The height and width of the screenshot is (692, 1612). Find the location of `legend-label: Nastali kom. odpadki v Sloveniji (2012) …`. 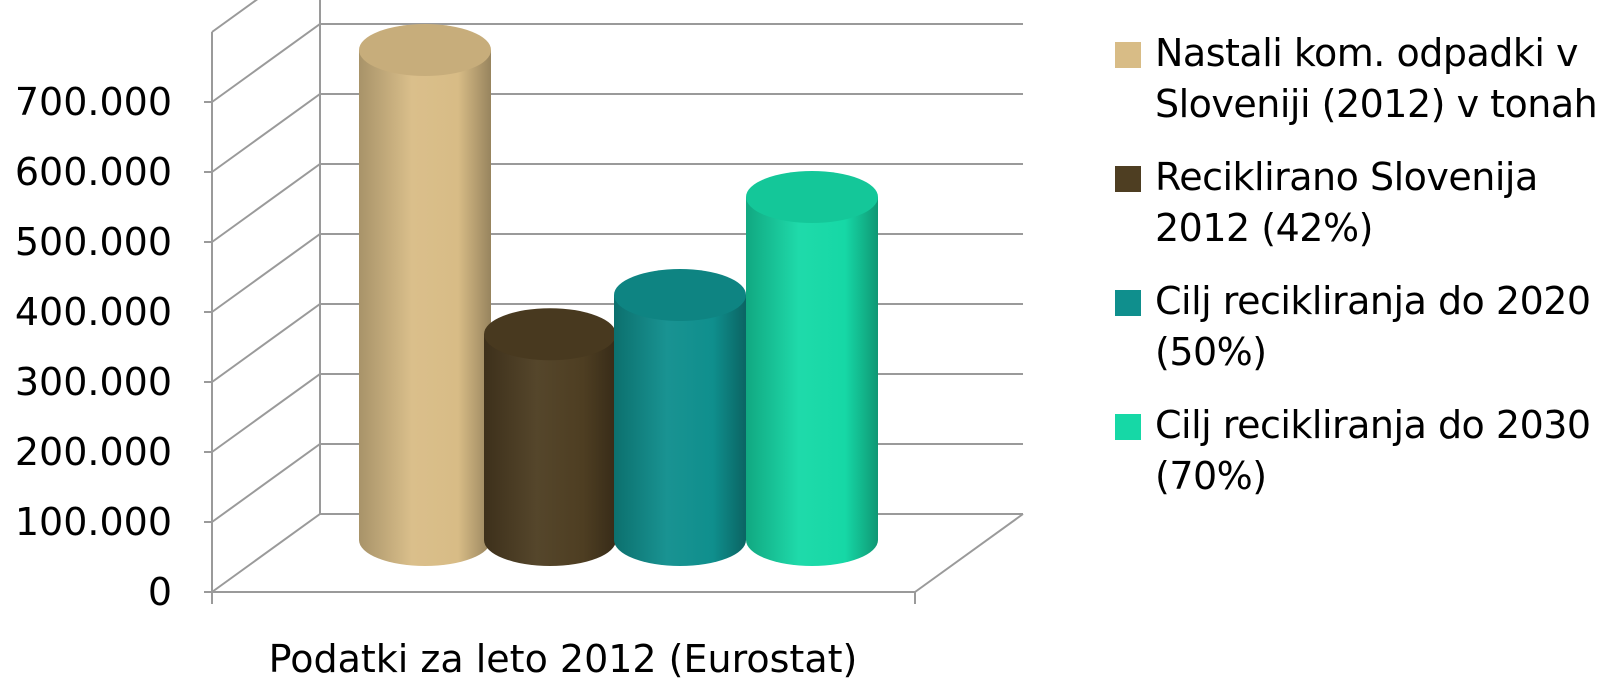

legend-label: Nastali kom. odpadki v Sloveniji (2012) … is located at coordinates (1376, 78).